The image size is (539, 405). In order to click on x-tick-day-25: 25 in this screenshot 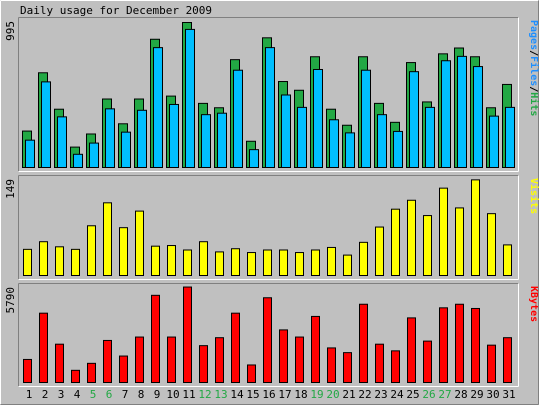, I will do `click(412, 394)`.